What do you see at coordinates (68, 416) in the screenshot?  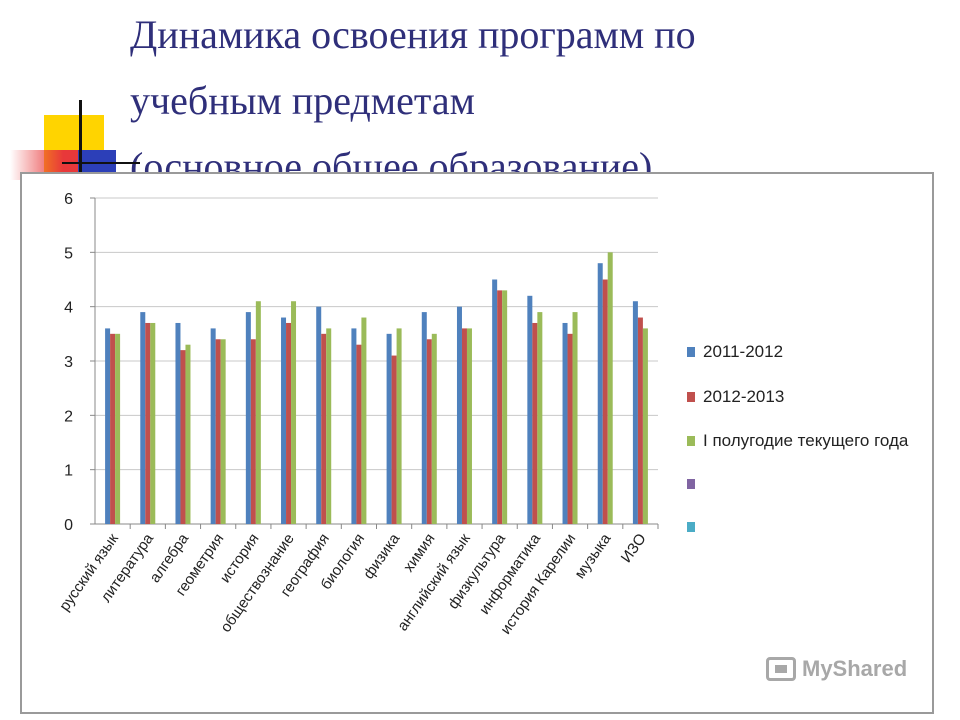 I see `y-tick-label: 2` at bounding box center [68, 416].